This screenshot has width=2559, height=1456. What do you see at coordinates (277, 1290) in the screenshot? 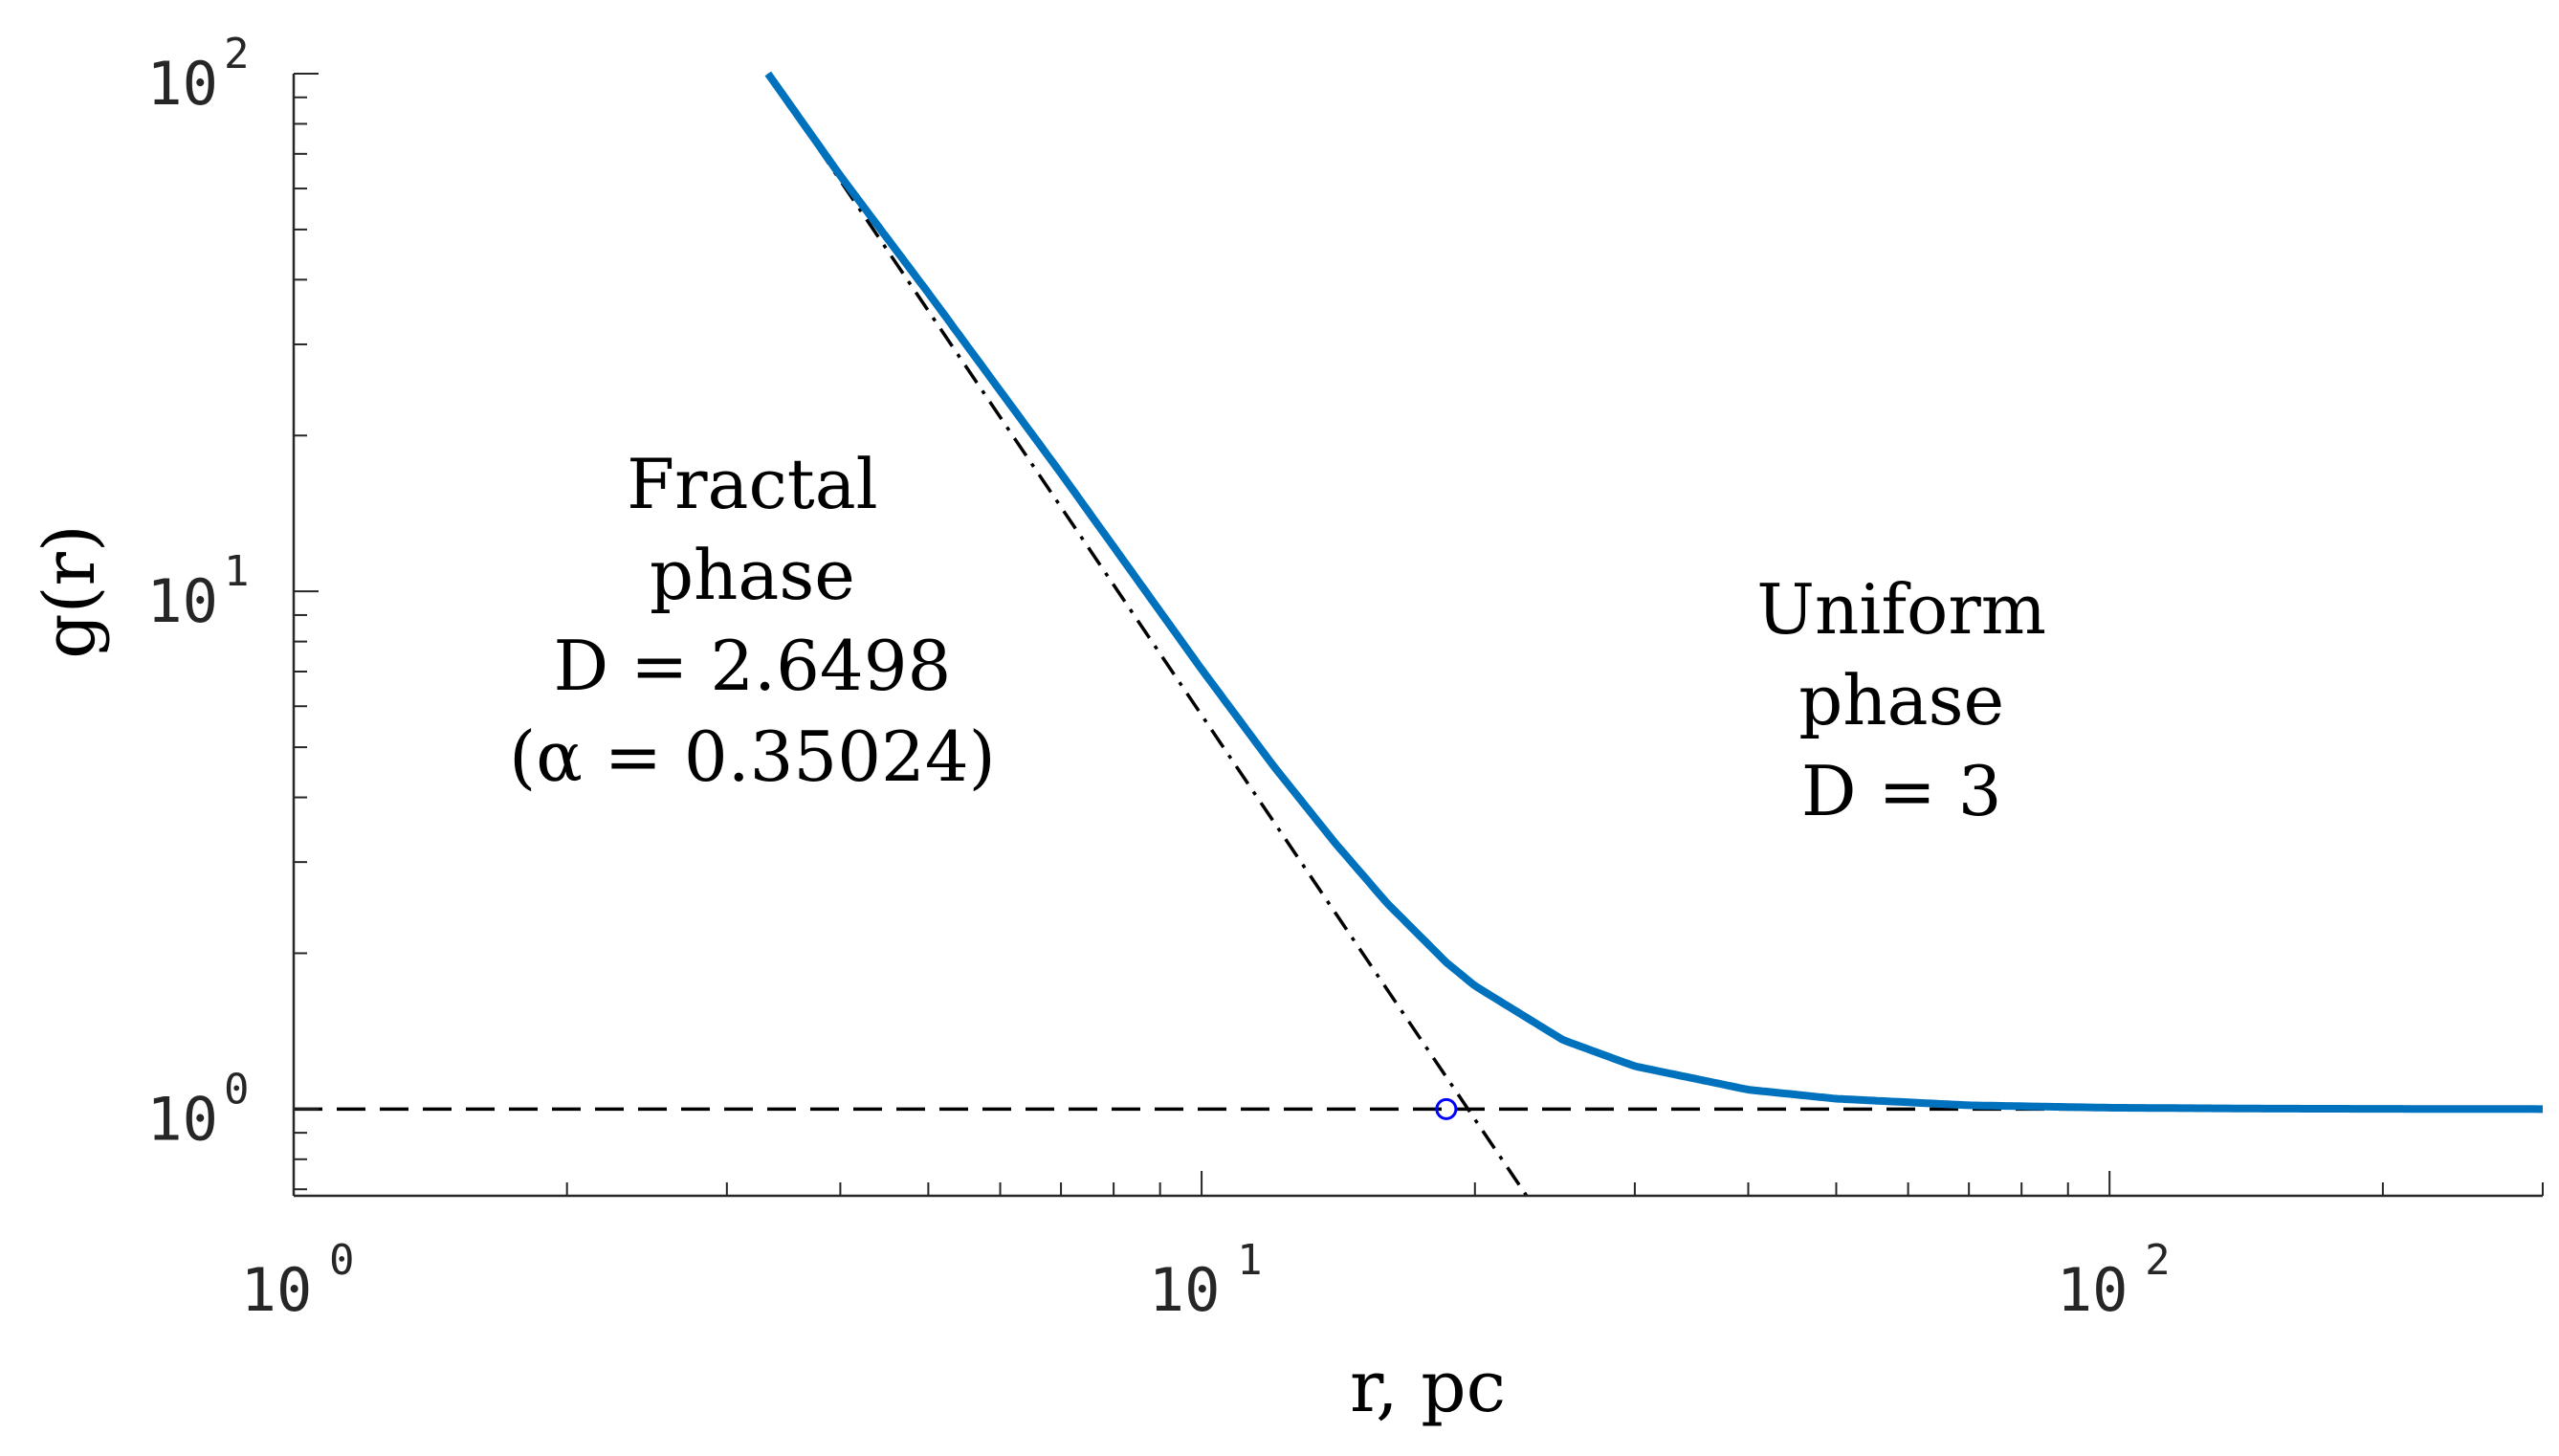
I see `x-tick-label-0: 10` at bounding box center [277, 1290].